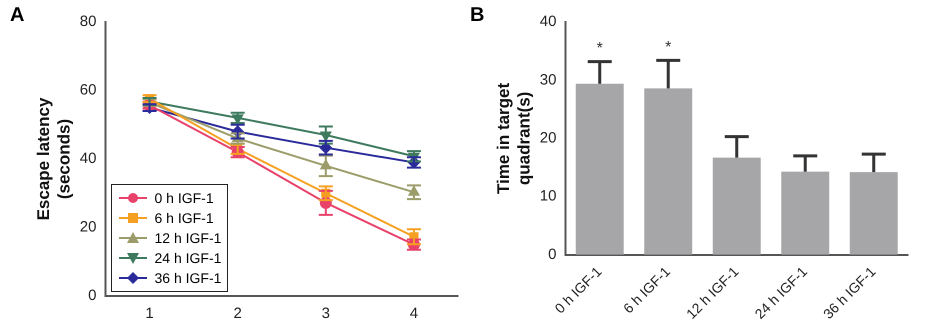 This screenshot has height=334, width=932. What do you see at coordinates (548, 79) in the screenshot?
I see `y-tick-label: 30` at bounding box center [548, 79].